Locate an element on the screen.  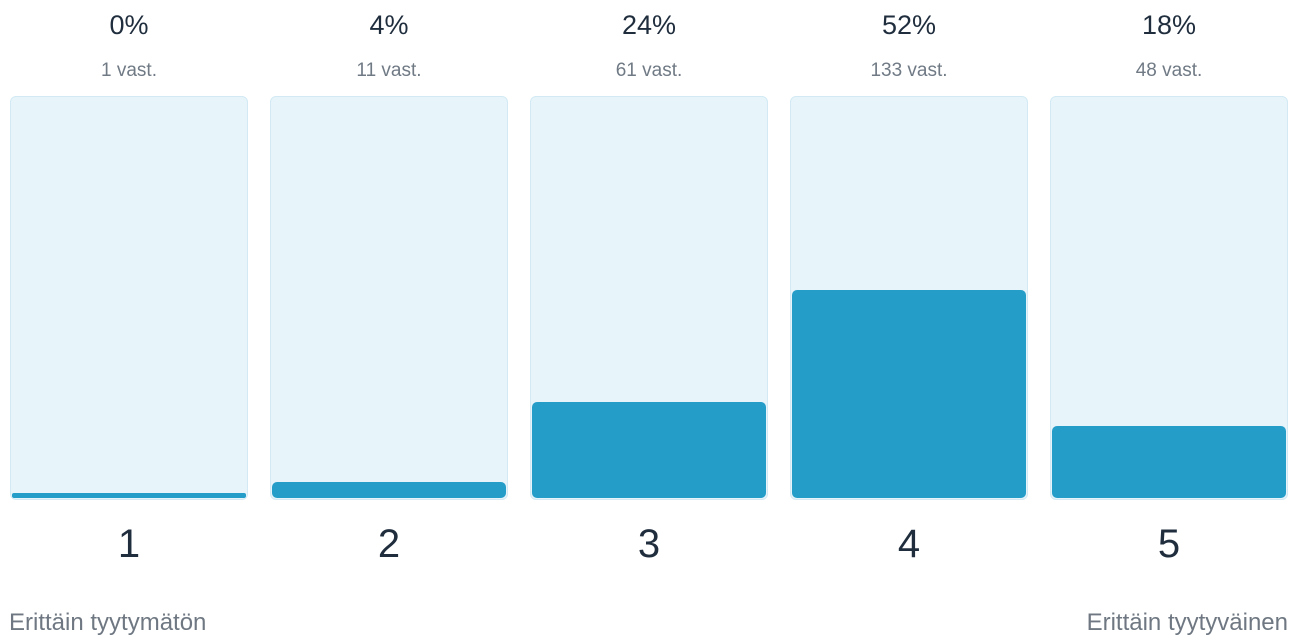
rating-value-label: 4 is located at coordinates (909, 544).